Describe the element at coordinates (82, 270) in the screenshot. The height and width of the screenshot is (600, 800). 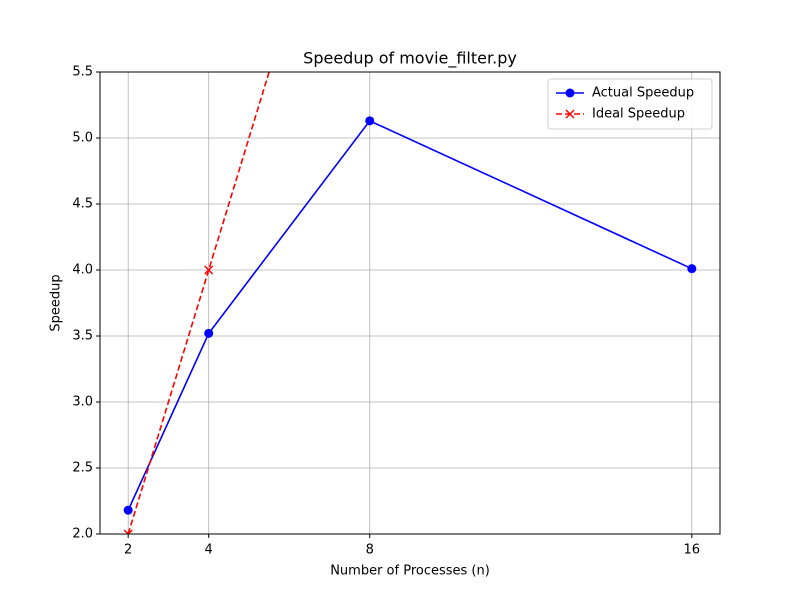
I see `y-tick-label: 4.0` at that location.